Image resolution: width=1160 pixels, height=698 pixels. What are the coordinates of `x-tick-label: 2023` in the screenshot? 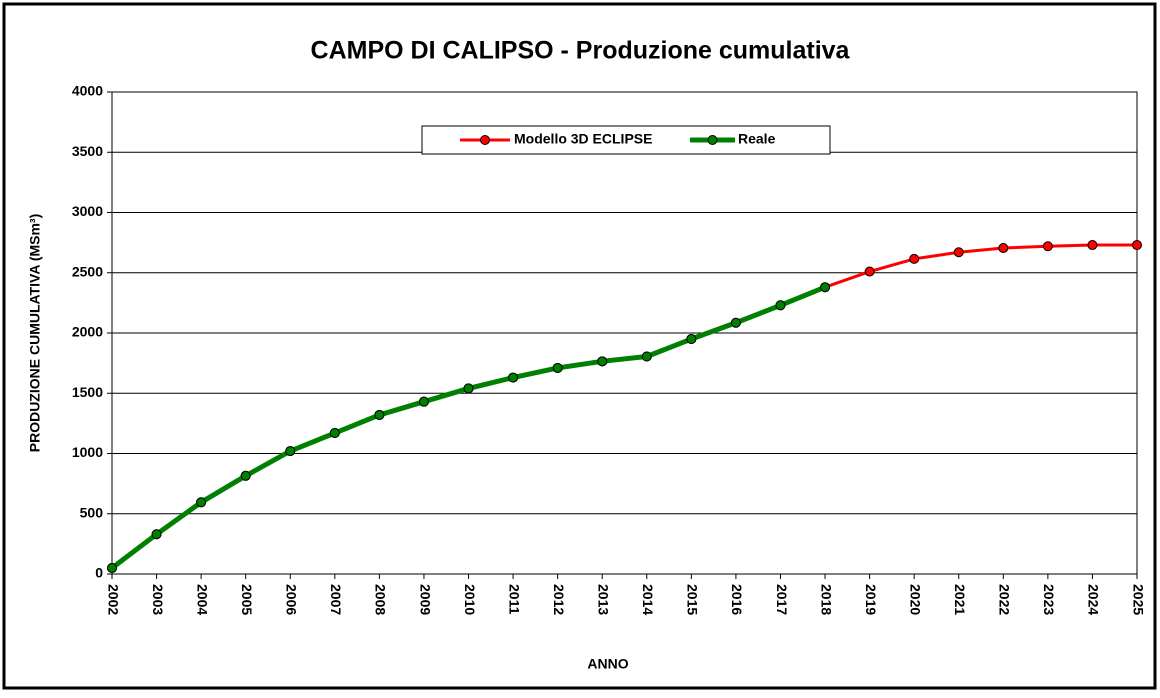 It's located at (1049, 599).